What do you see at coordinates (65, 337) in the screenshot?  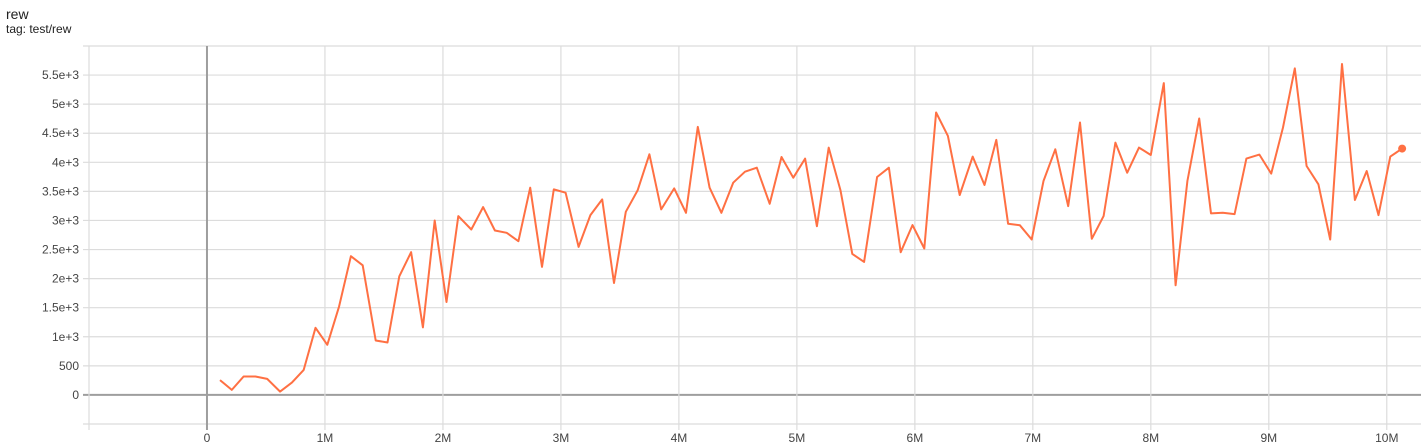 I see `y-tick-label: 1e+3` at bounding box center [65, 337].